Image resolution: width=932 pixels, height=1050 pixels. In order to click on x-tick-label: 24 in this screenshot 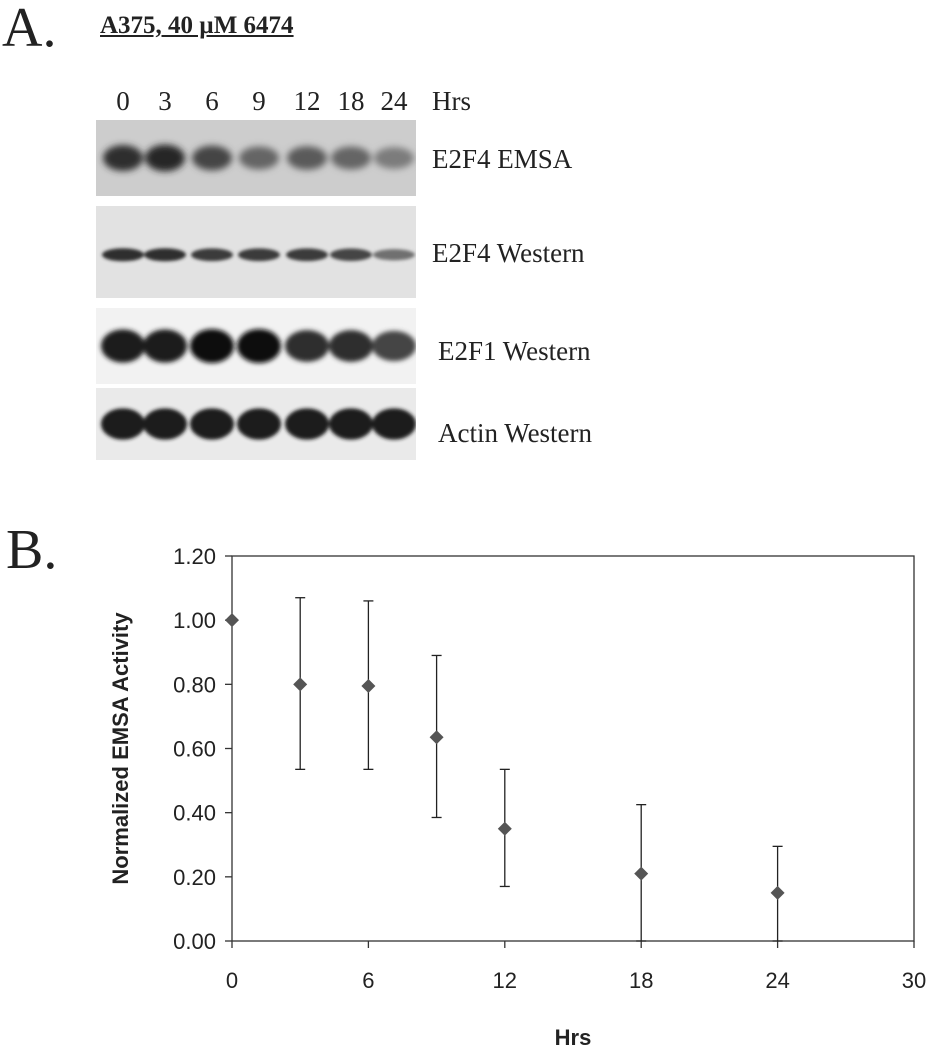, I will do `click(777, 980)`.